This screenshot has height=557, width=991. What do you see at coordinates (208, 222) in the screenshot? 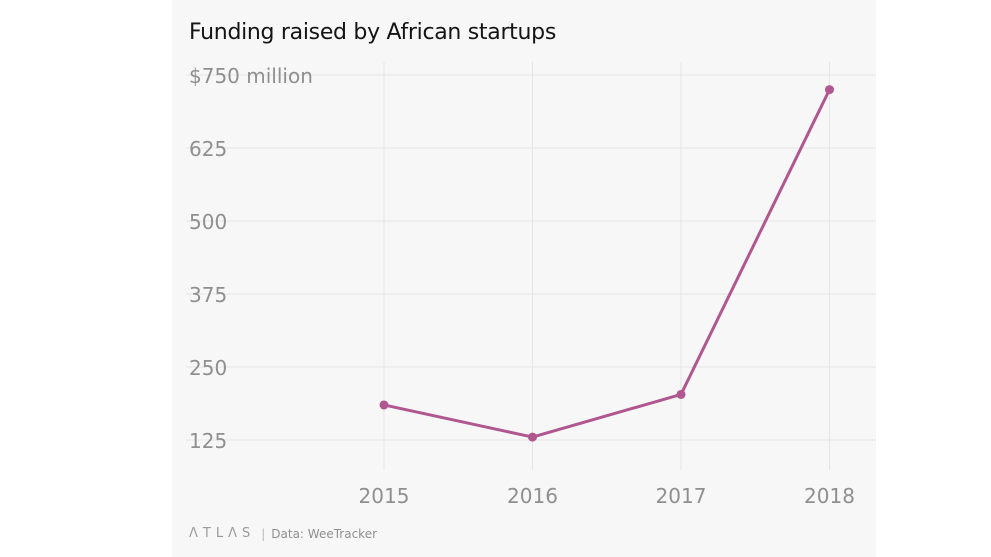
I see `y-tick-label: 500` at bounding box center [208, 222].